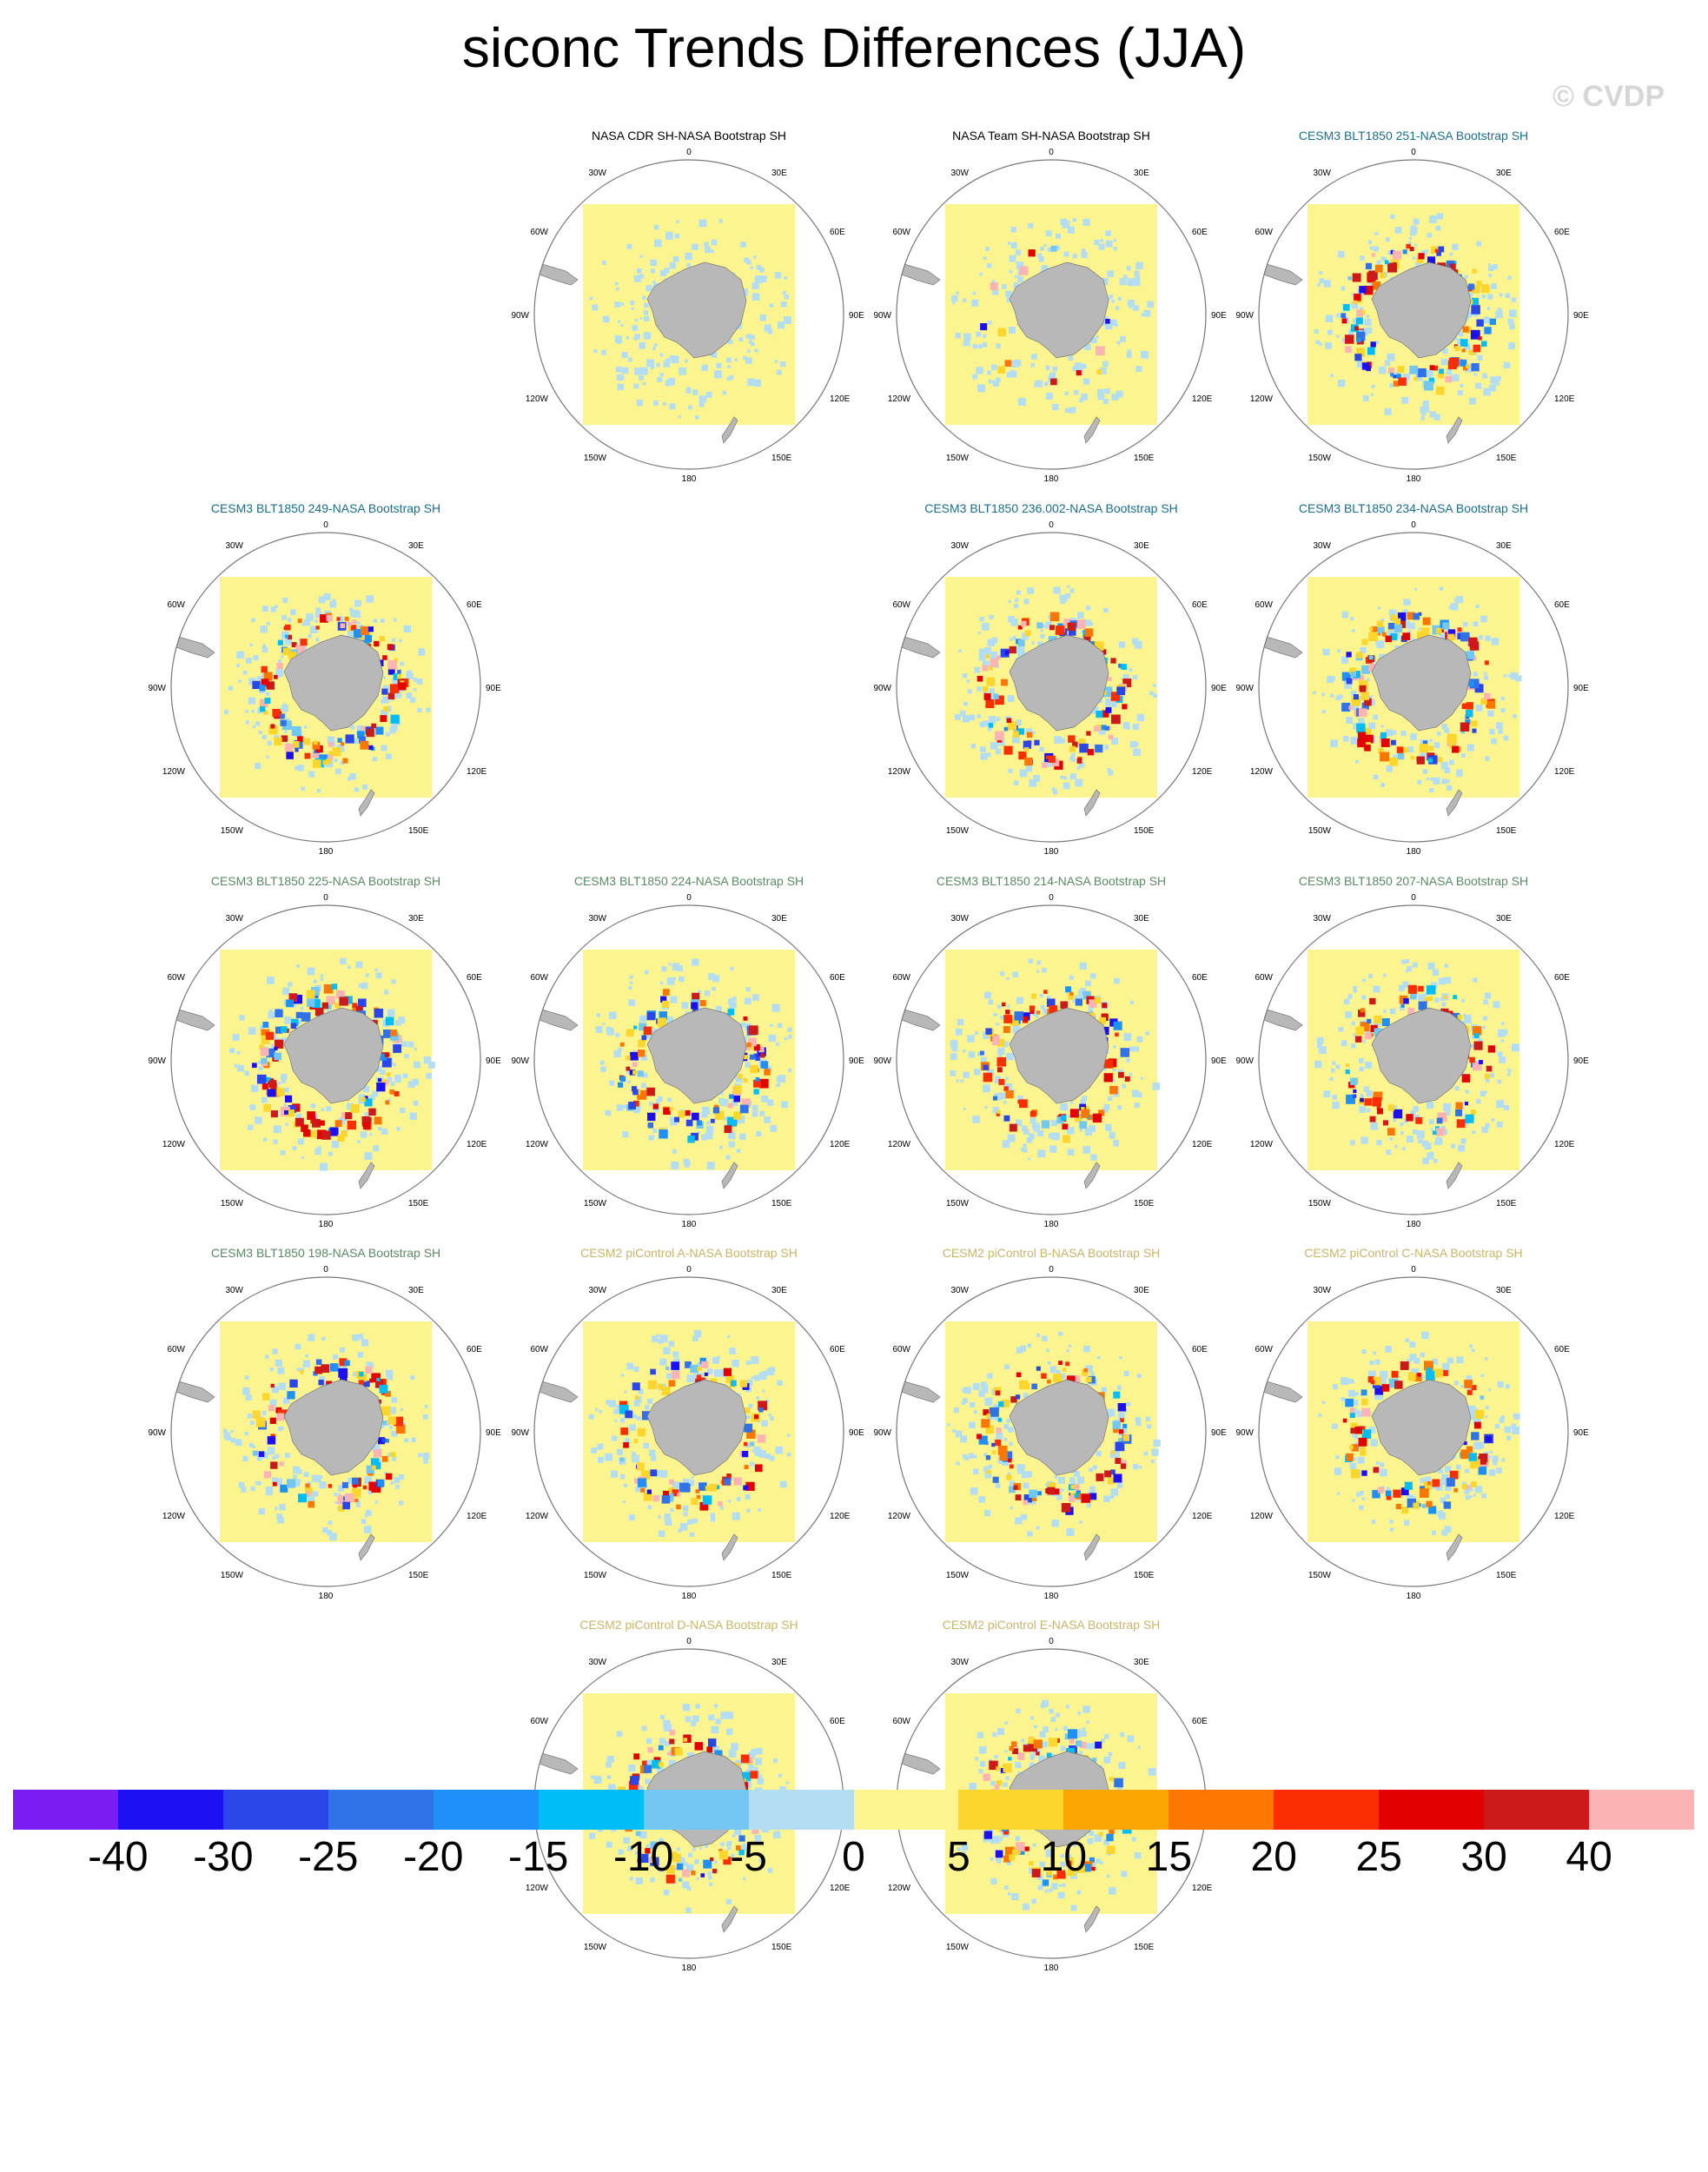  I want to click on colorbar-tick-label: 40, so click(1589, 1857).